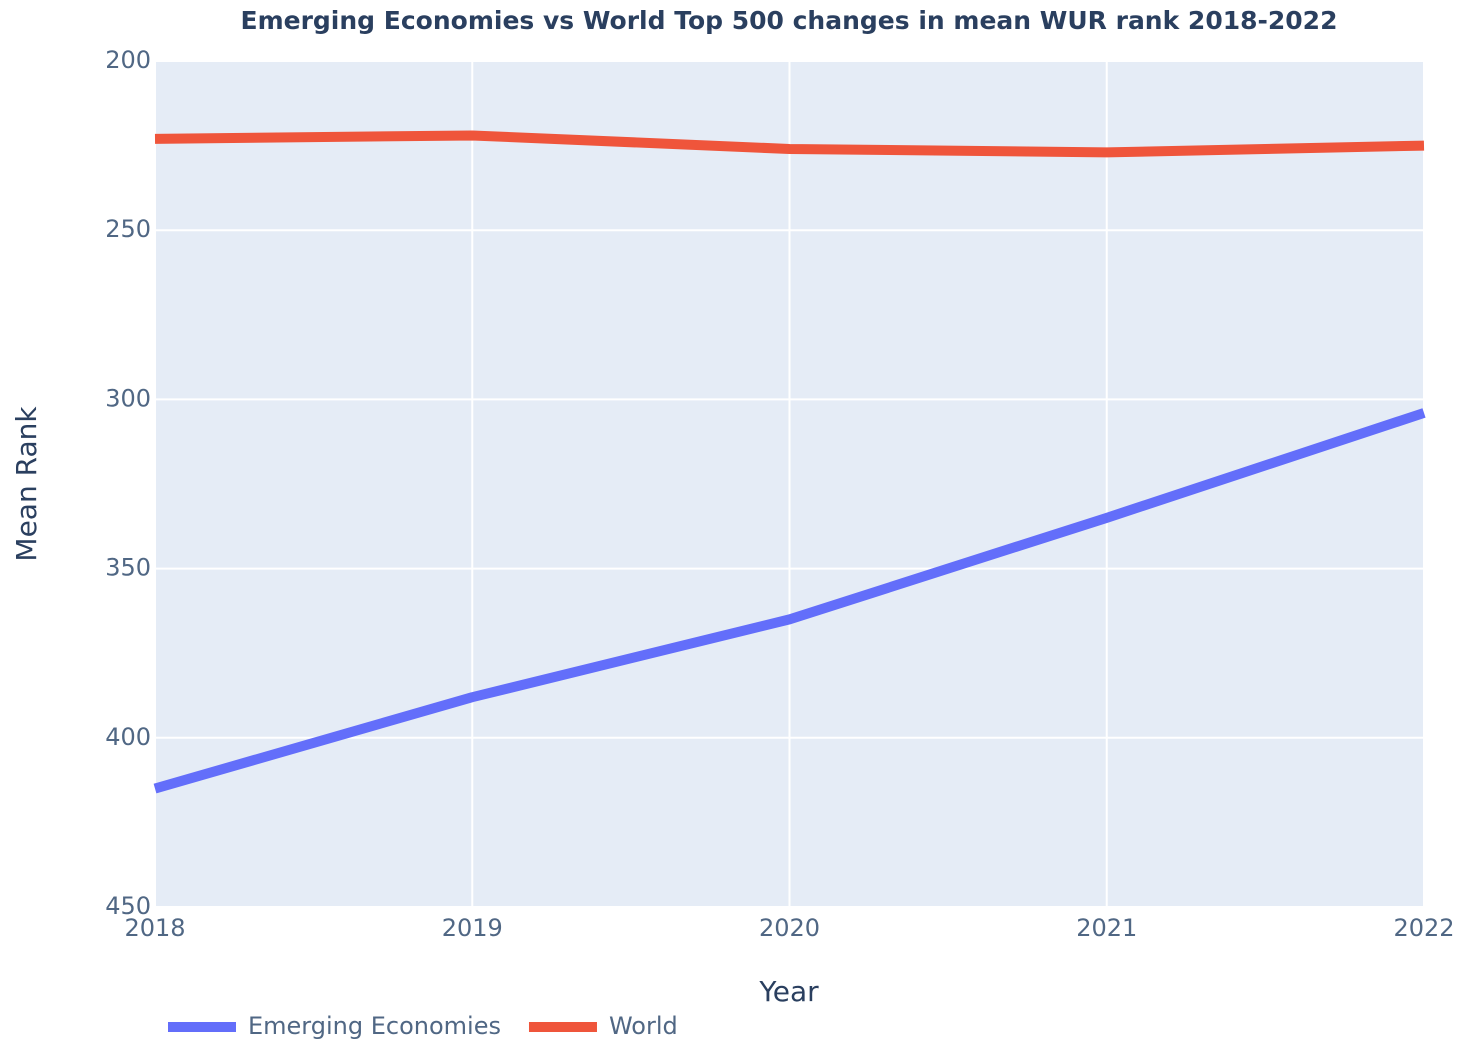 The height and width of the screenshot is (1044, 1463). I want to click on y-tick-label: 300, so click(128, 398).